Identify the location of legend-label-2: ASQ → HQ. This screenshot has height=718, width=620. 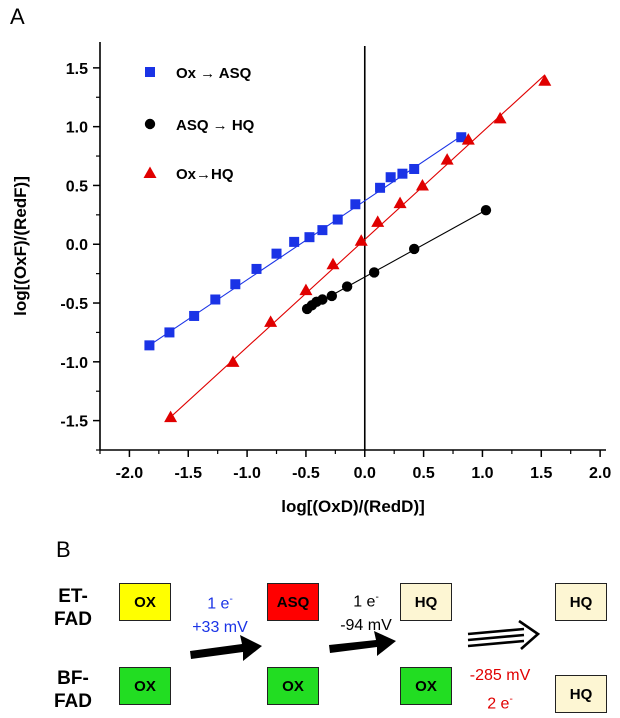
(215, 125).